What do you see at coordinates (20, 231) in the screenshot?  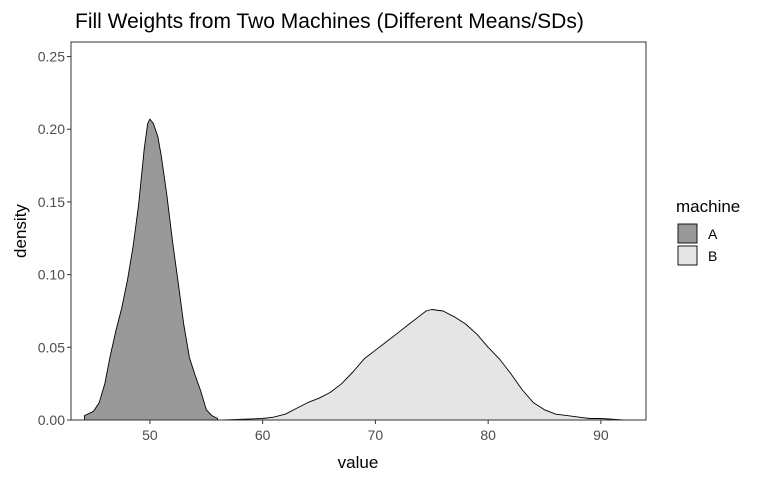 I see `y-axis-title: density` at bounding box center [20, 231].